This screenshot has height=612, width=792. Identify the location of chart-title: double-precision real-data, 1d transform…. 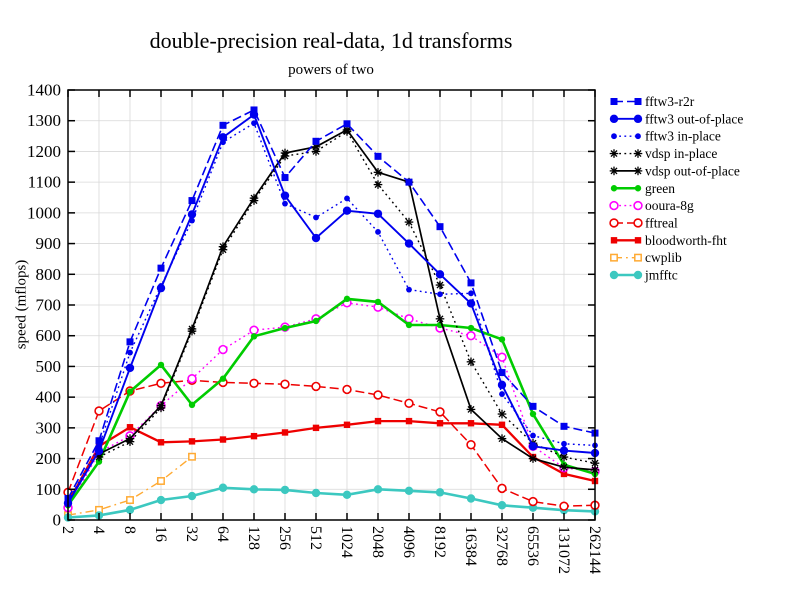
(331, 40).